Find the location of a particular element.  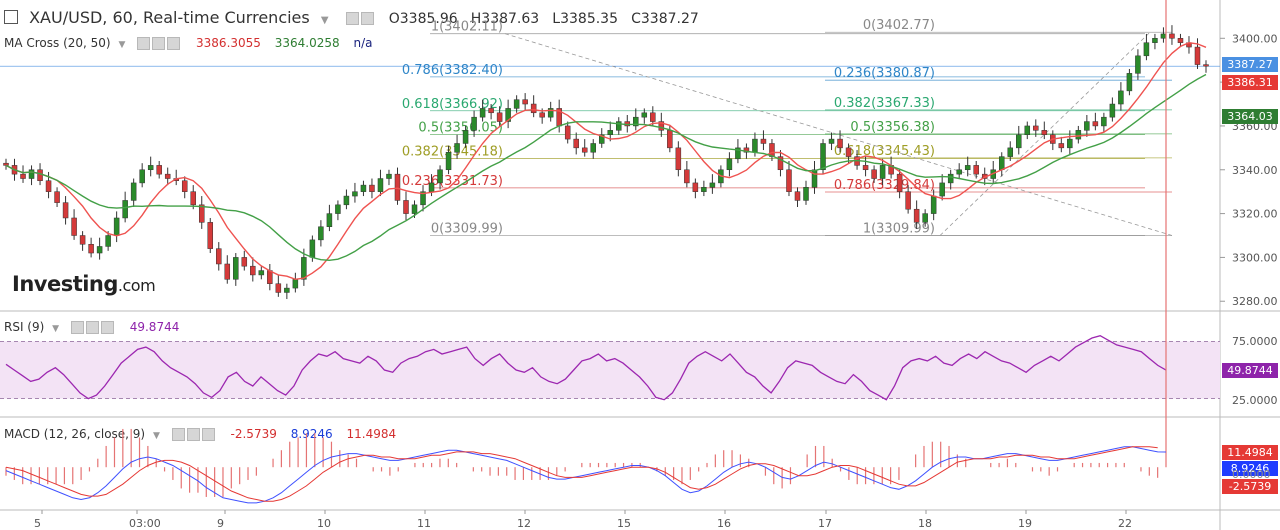

rsi-band is located at coordinates (610, 370).